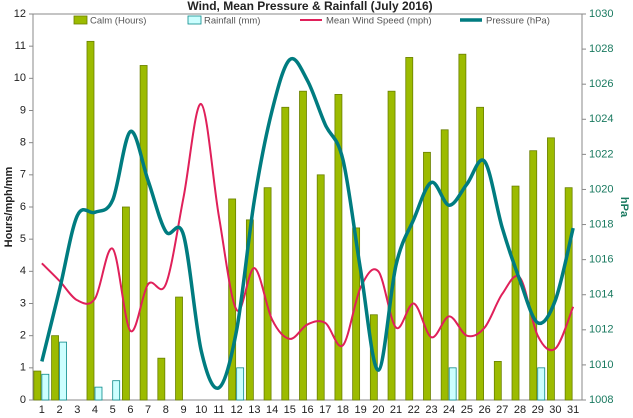 The height and width of the screenshot is (418, 633). I want to click on y-tick-label: 3, so click(23, 303).